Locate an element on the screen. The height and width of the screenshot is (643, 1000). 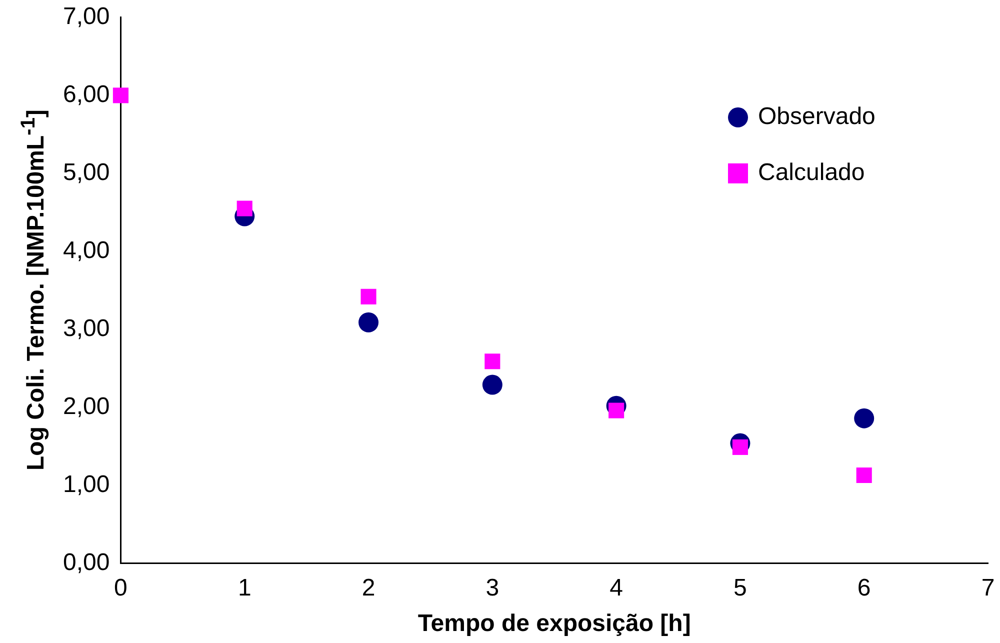
y-tick-label: 1,00 is located at coordinates (86, 484).